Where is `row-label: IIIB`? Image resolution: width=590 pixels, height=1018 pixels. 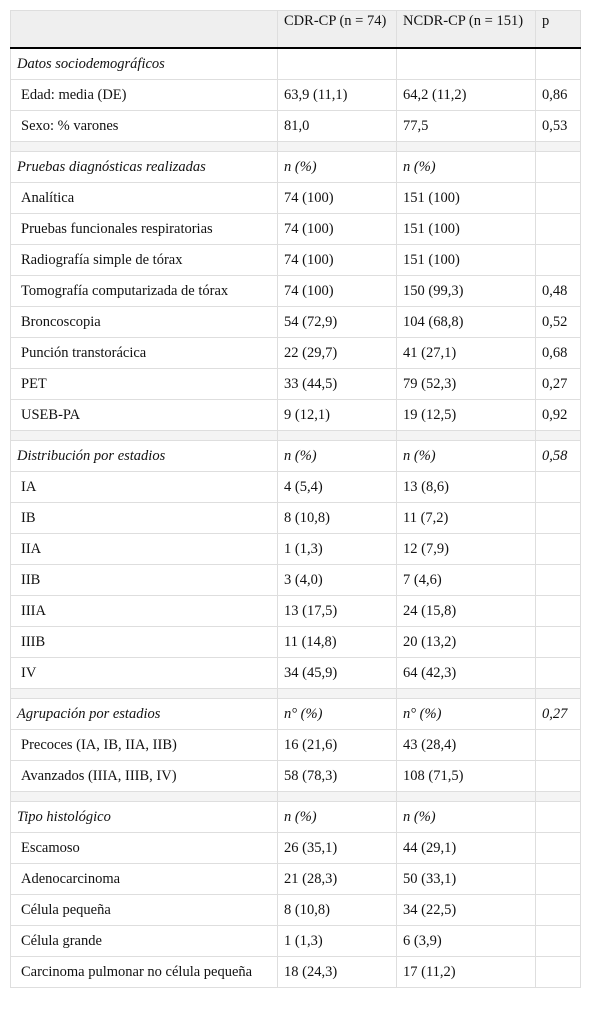 row-label: IIIB is located at coordinates (144, 641).